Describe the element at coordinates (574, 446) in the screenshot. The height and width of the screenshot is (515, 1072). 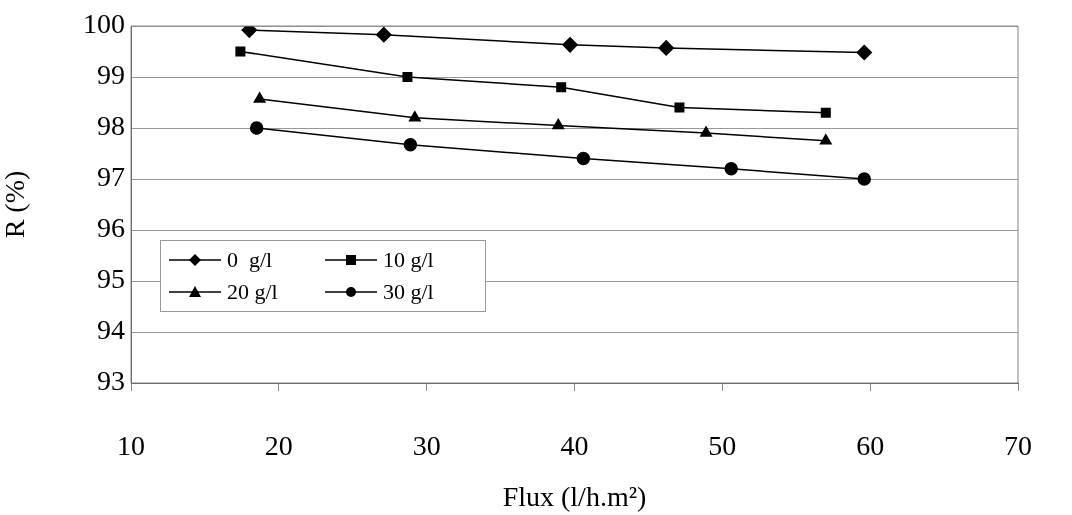
I see `x-tick-label: 40` at that location.